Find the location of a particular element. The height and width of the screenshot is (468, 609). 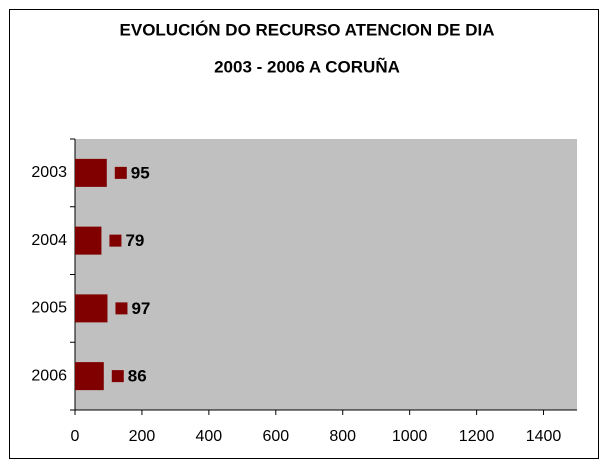

x-tick-label: 200 is located at coordinates (142, 436).